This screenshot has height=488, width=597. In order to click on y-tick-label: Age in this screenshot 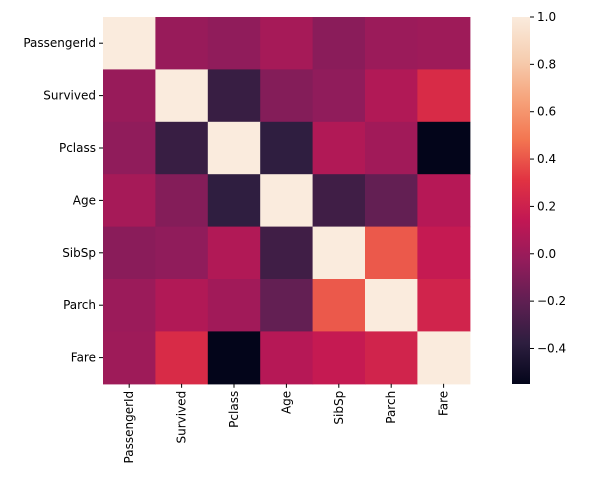, I will do `click(84, 200)`.